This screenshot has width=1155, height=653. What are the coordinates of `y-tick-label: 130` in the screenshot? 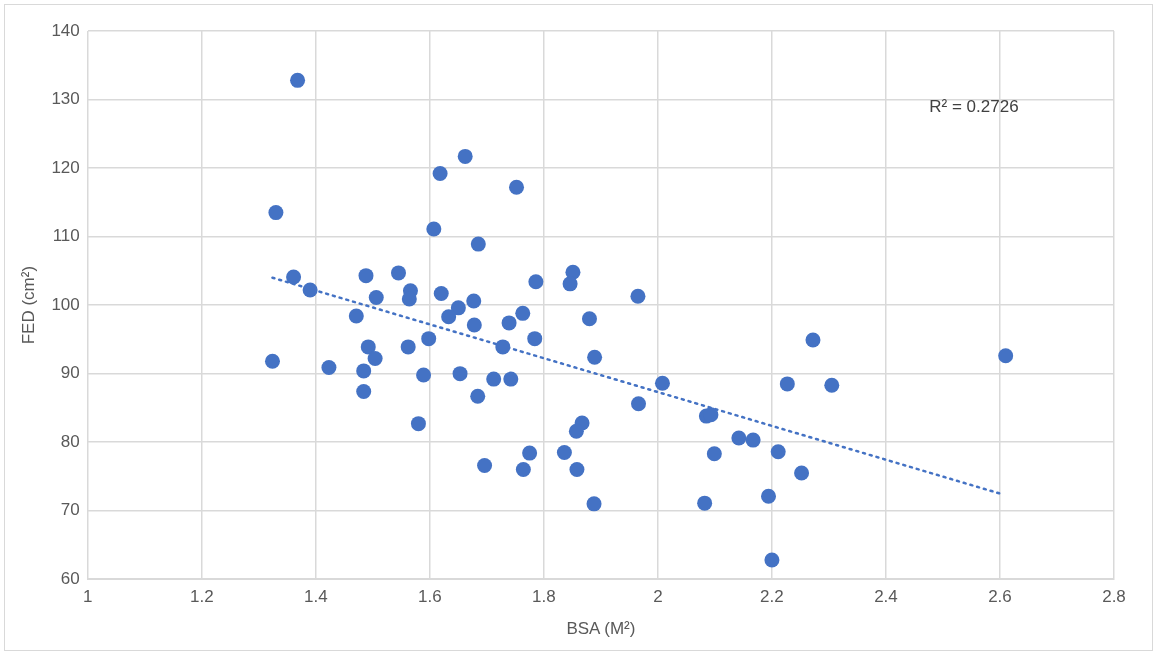 It's located at (65, 99).